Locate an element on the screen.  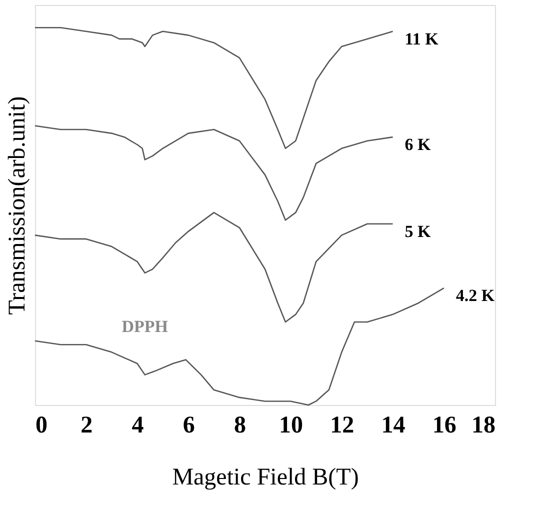
annotation: DPPH is located at coordinates (145, 326).